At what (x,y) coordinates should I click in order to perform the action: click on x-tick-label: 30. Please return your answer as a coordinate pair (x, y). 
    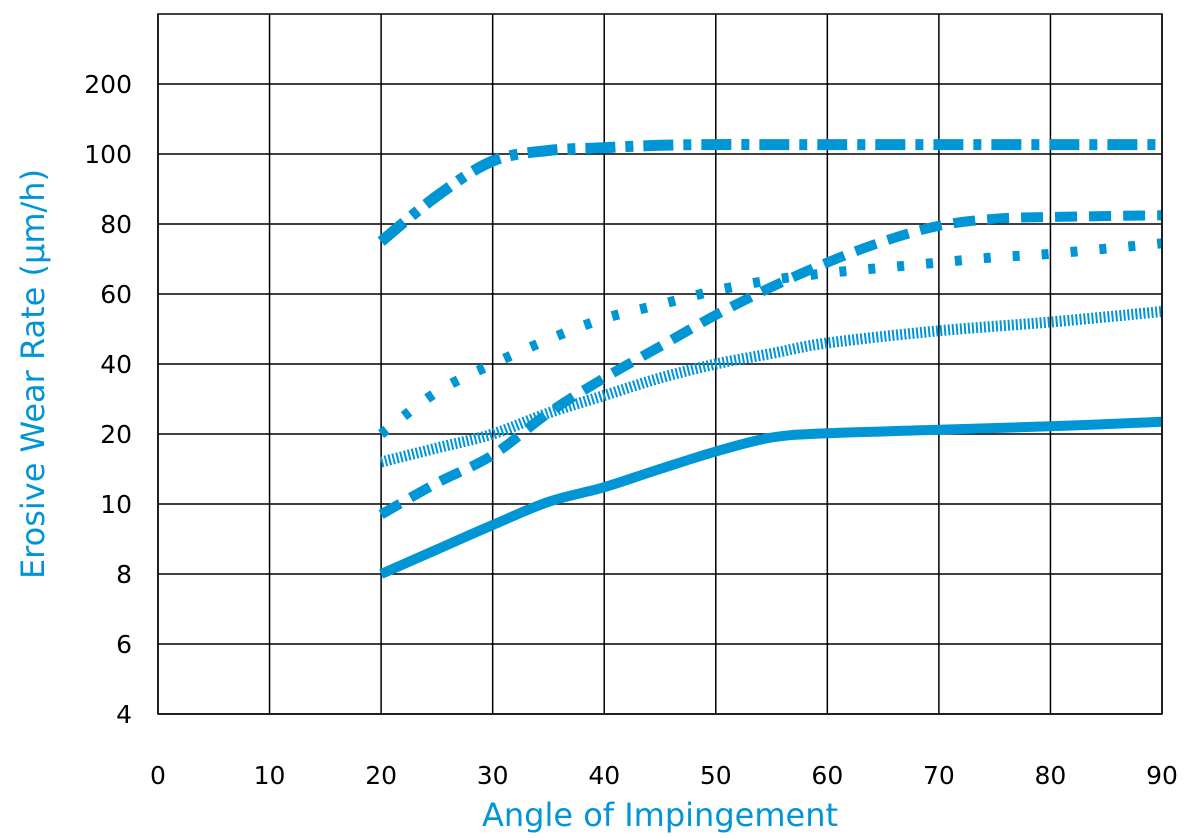
    Looking at the image, I should click on (493, 775).